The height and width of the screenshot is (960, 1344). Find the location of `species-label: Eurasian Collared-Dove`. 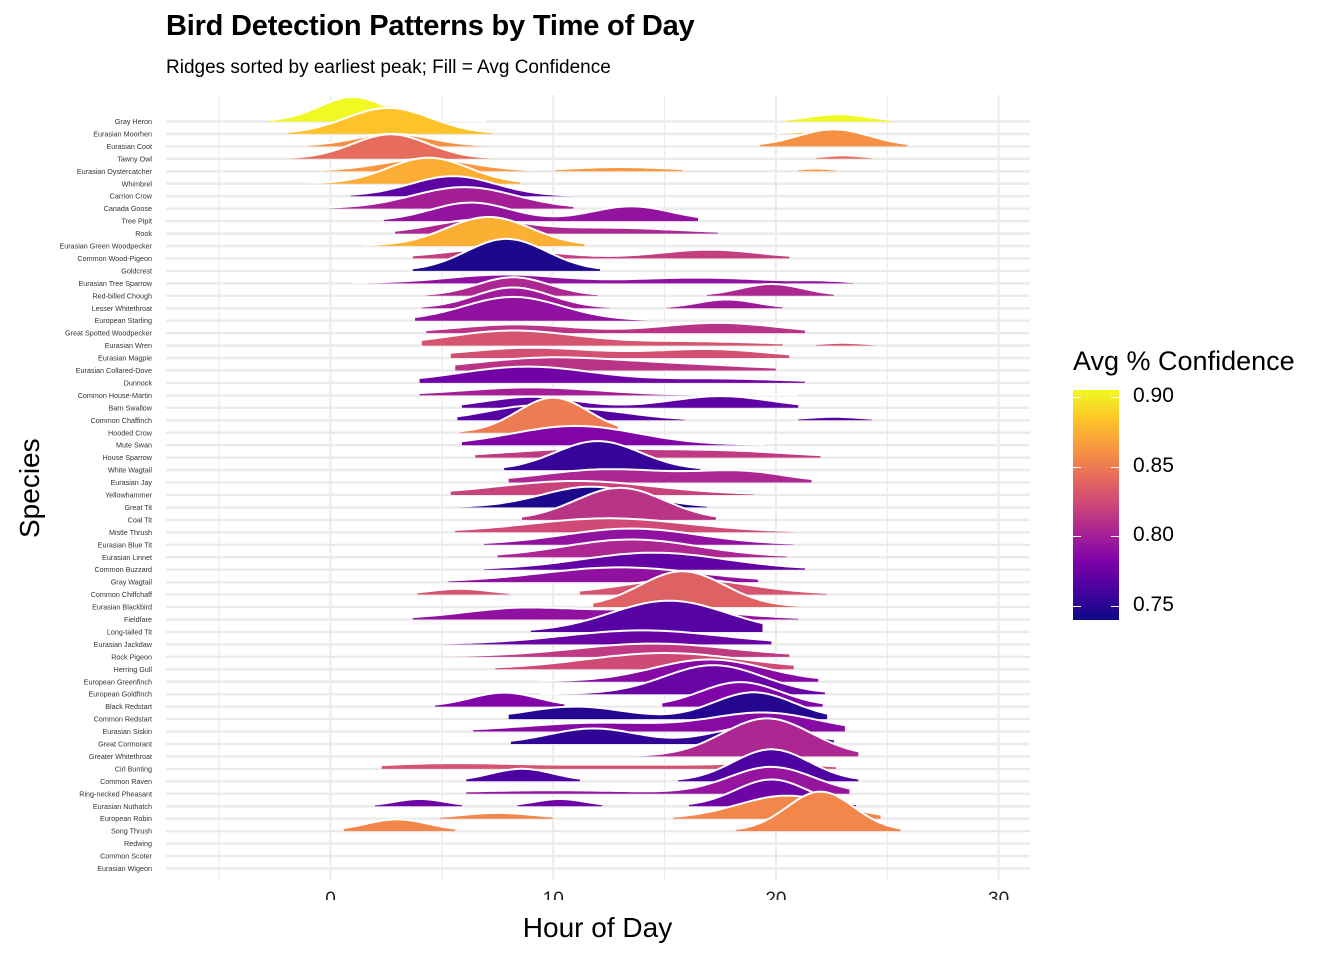

species-label: Eurasian Collared-Dove is located at coordinates (114, 370).